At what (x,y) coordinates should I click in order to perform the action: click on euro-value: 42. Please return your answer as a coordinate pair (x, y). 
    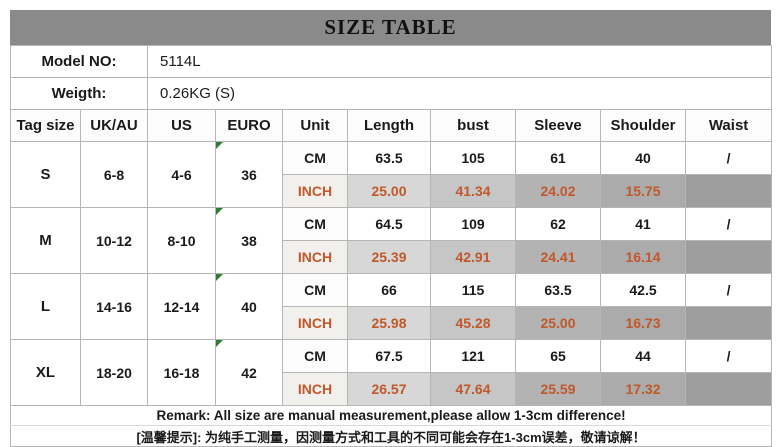
    Looking at the image, I should click on (249, 372).